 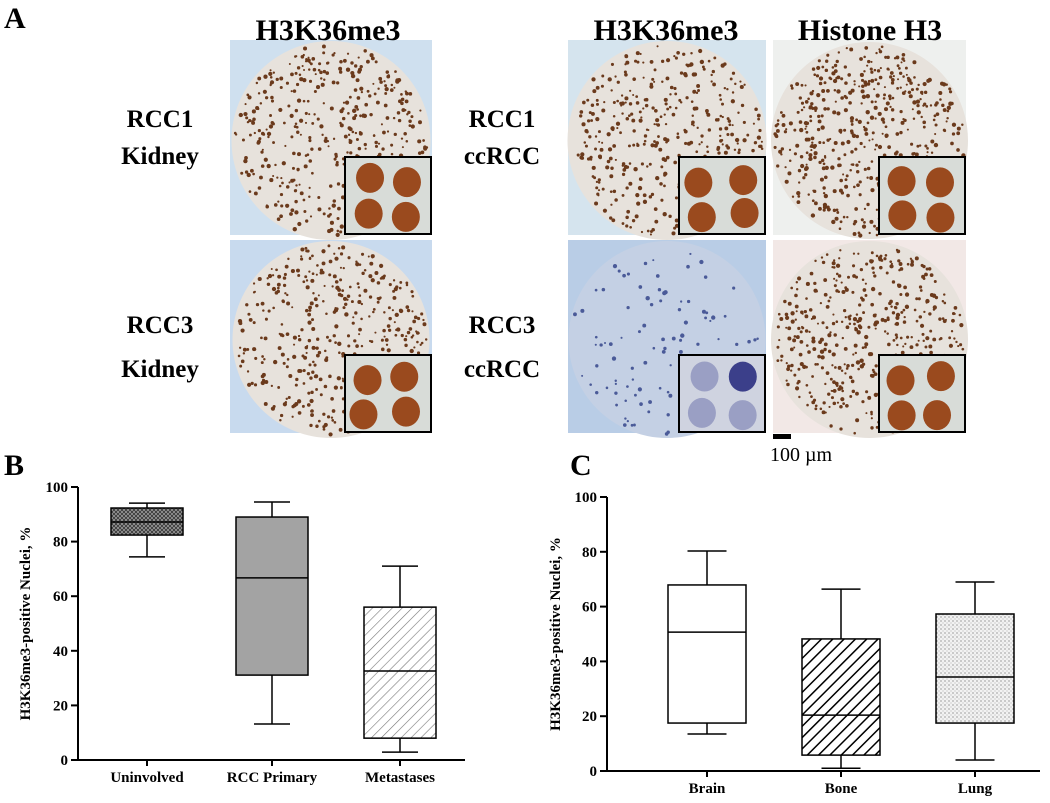 I want to click on histology-image, so click(x=869, y=339).